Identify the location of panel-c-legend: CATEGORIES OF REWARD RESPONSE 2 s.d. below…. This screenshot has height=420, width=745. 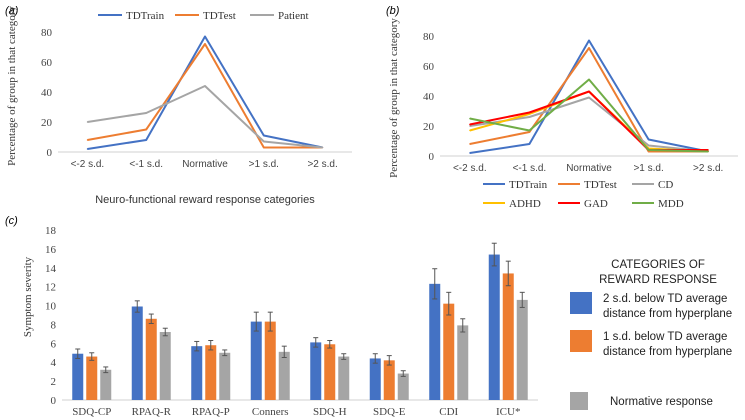
(651, 334).